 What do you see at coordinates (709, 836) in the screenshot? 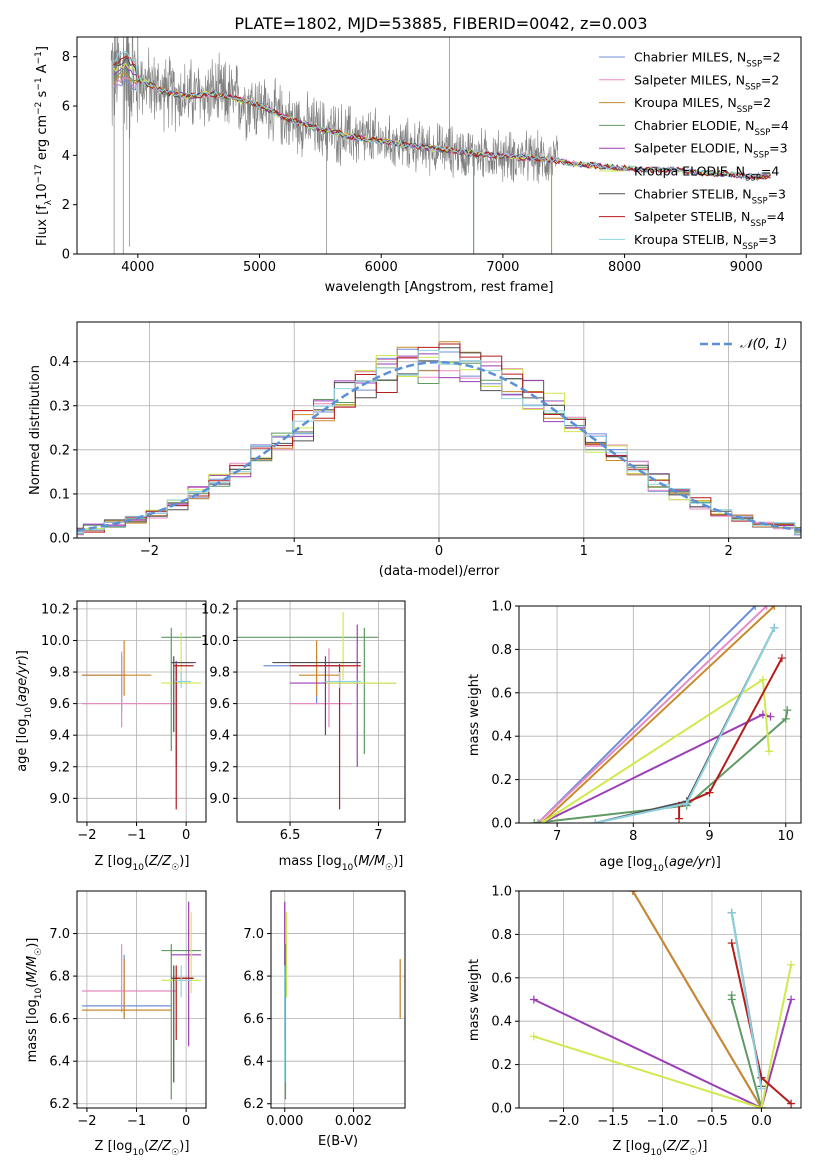
I see `x-tick-label: 9` at bounding box center [709, 836].